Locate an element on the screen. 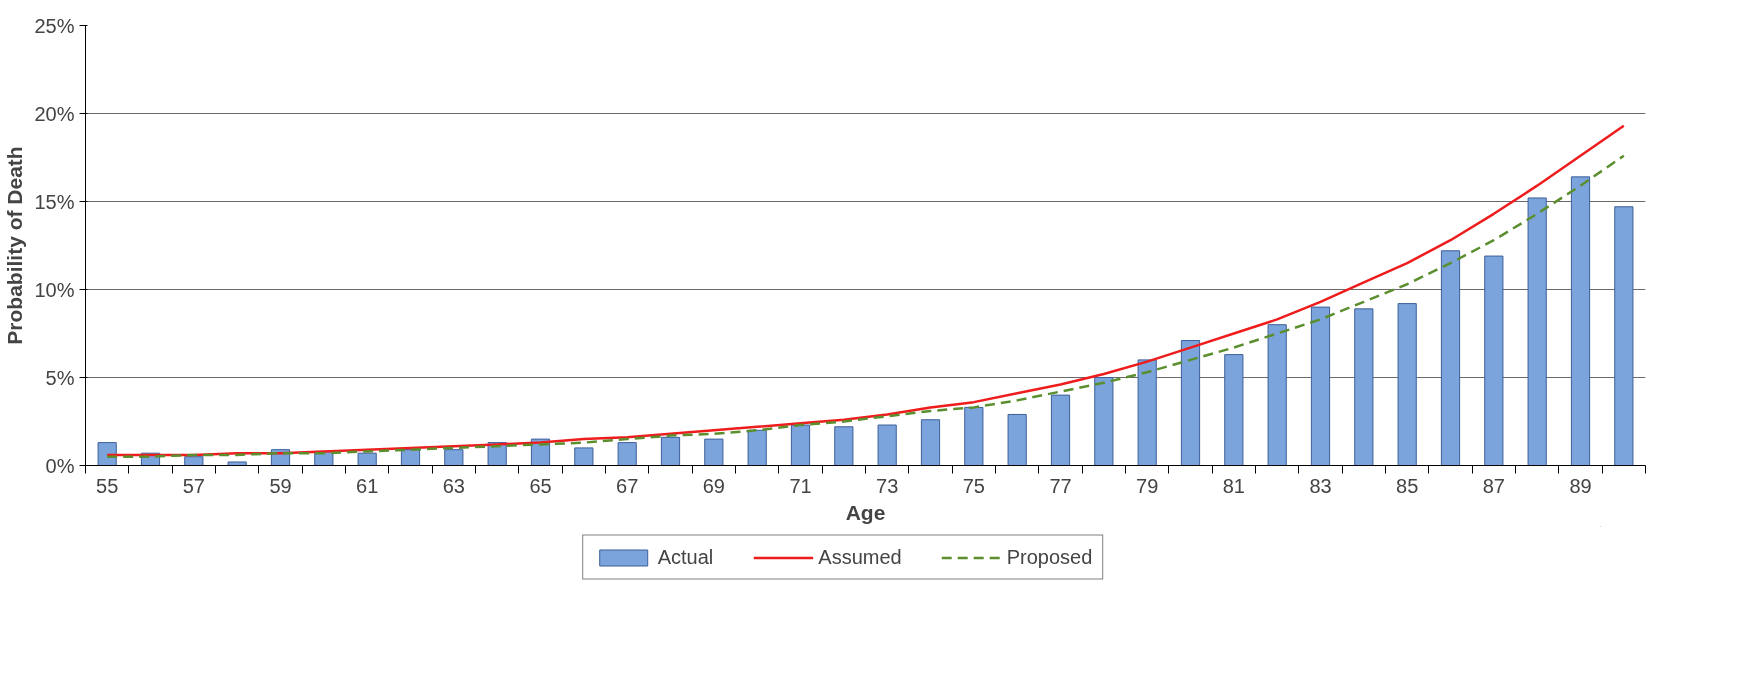 This screenshot has width=1751, height=695. legend-label: Actual is located at coordinates (685, 557).